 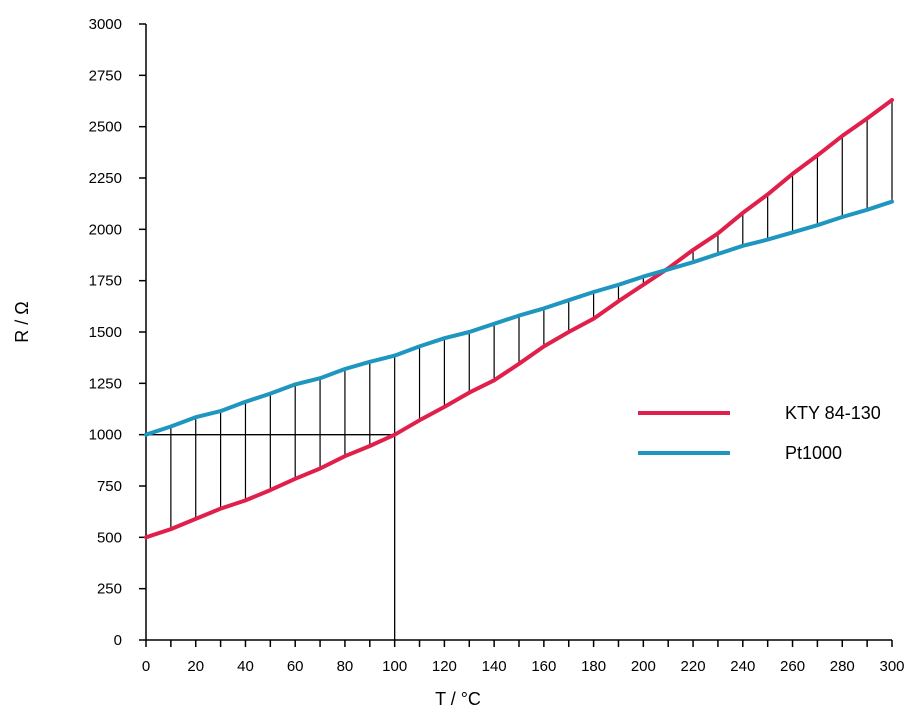 I want to click on x-tick-label: 200, so click(x=643, y=666).